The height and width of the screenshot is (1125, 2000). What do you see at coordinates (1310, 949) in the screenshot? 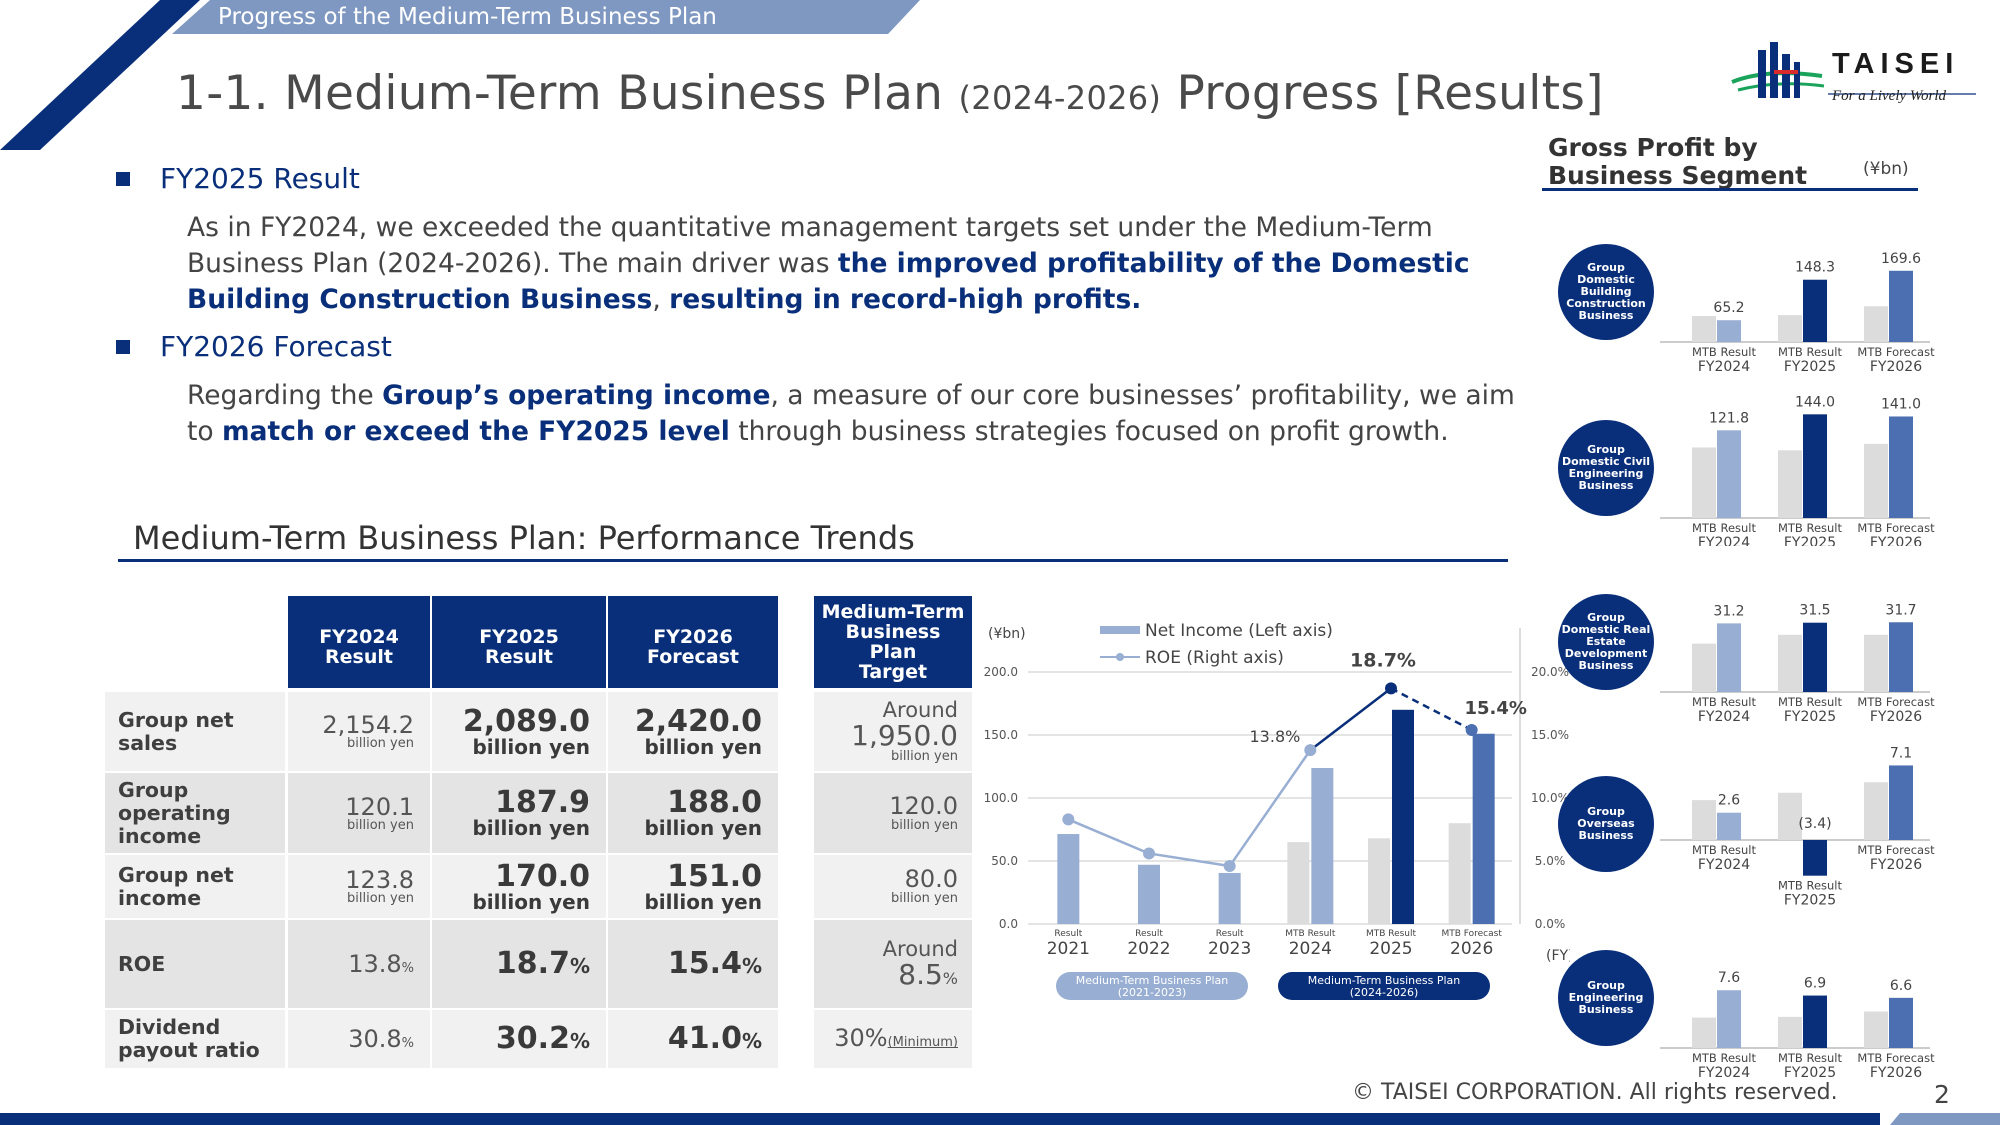
I see `x-tick-label: 2024` at bounding box center [1310, 949].